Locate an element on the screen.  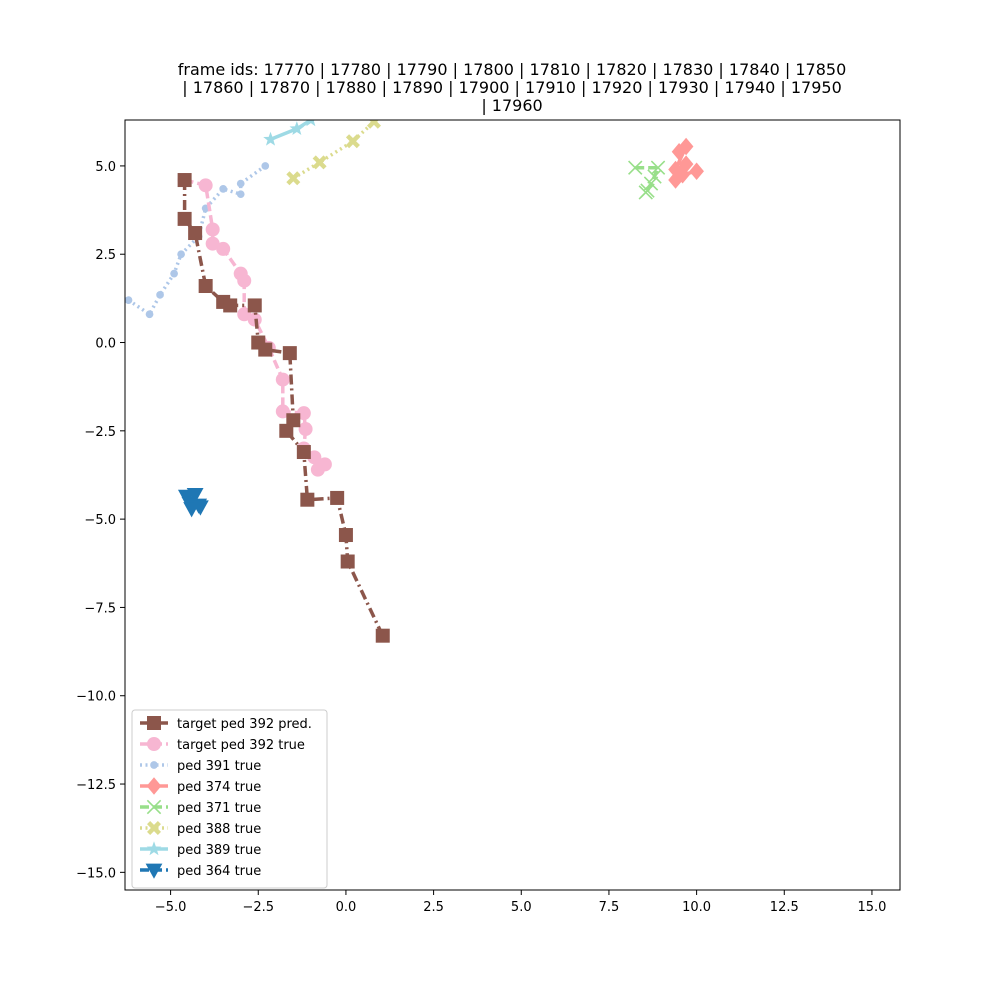
y-tick-label: −5.0 is located at coordinates (100, 520).